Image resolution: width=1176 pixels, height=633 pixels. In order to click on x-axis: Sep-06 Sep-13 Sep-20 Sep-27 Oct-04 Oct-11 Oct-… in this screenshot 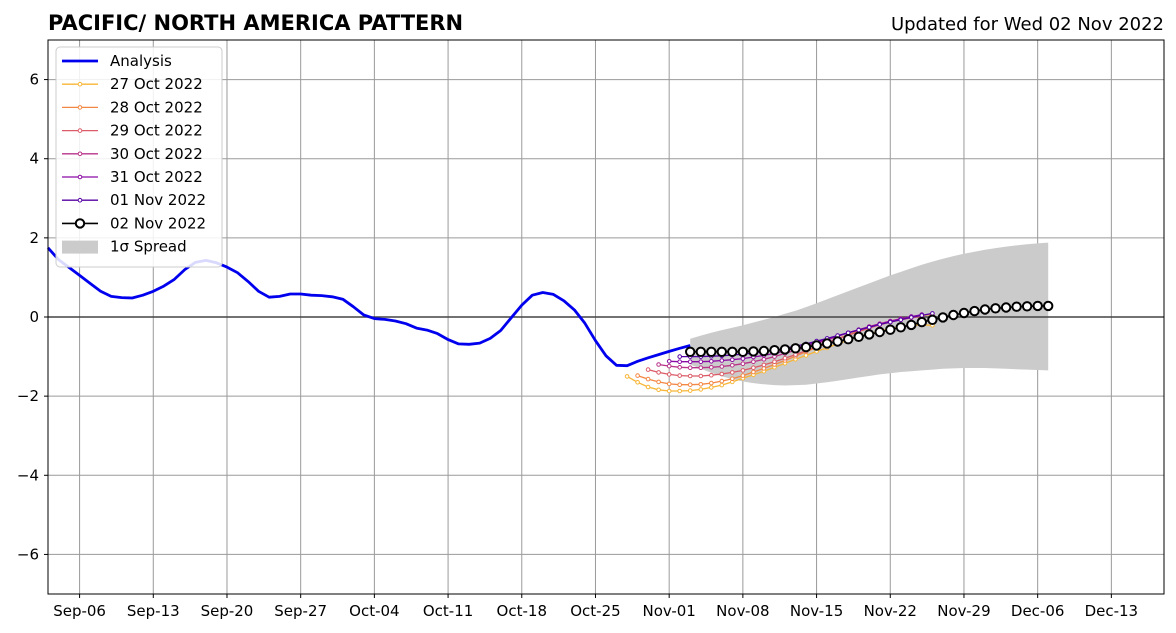, I will do `click(595, 607)`.